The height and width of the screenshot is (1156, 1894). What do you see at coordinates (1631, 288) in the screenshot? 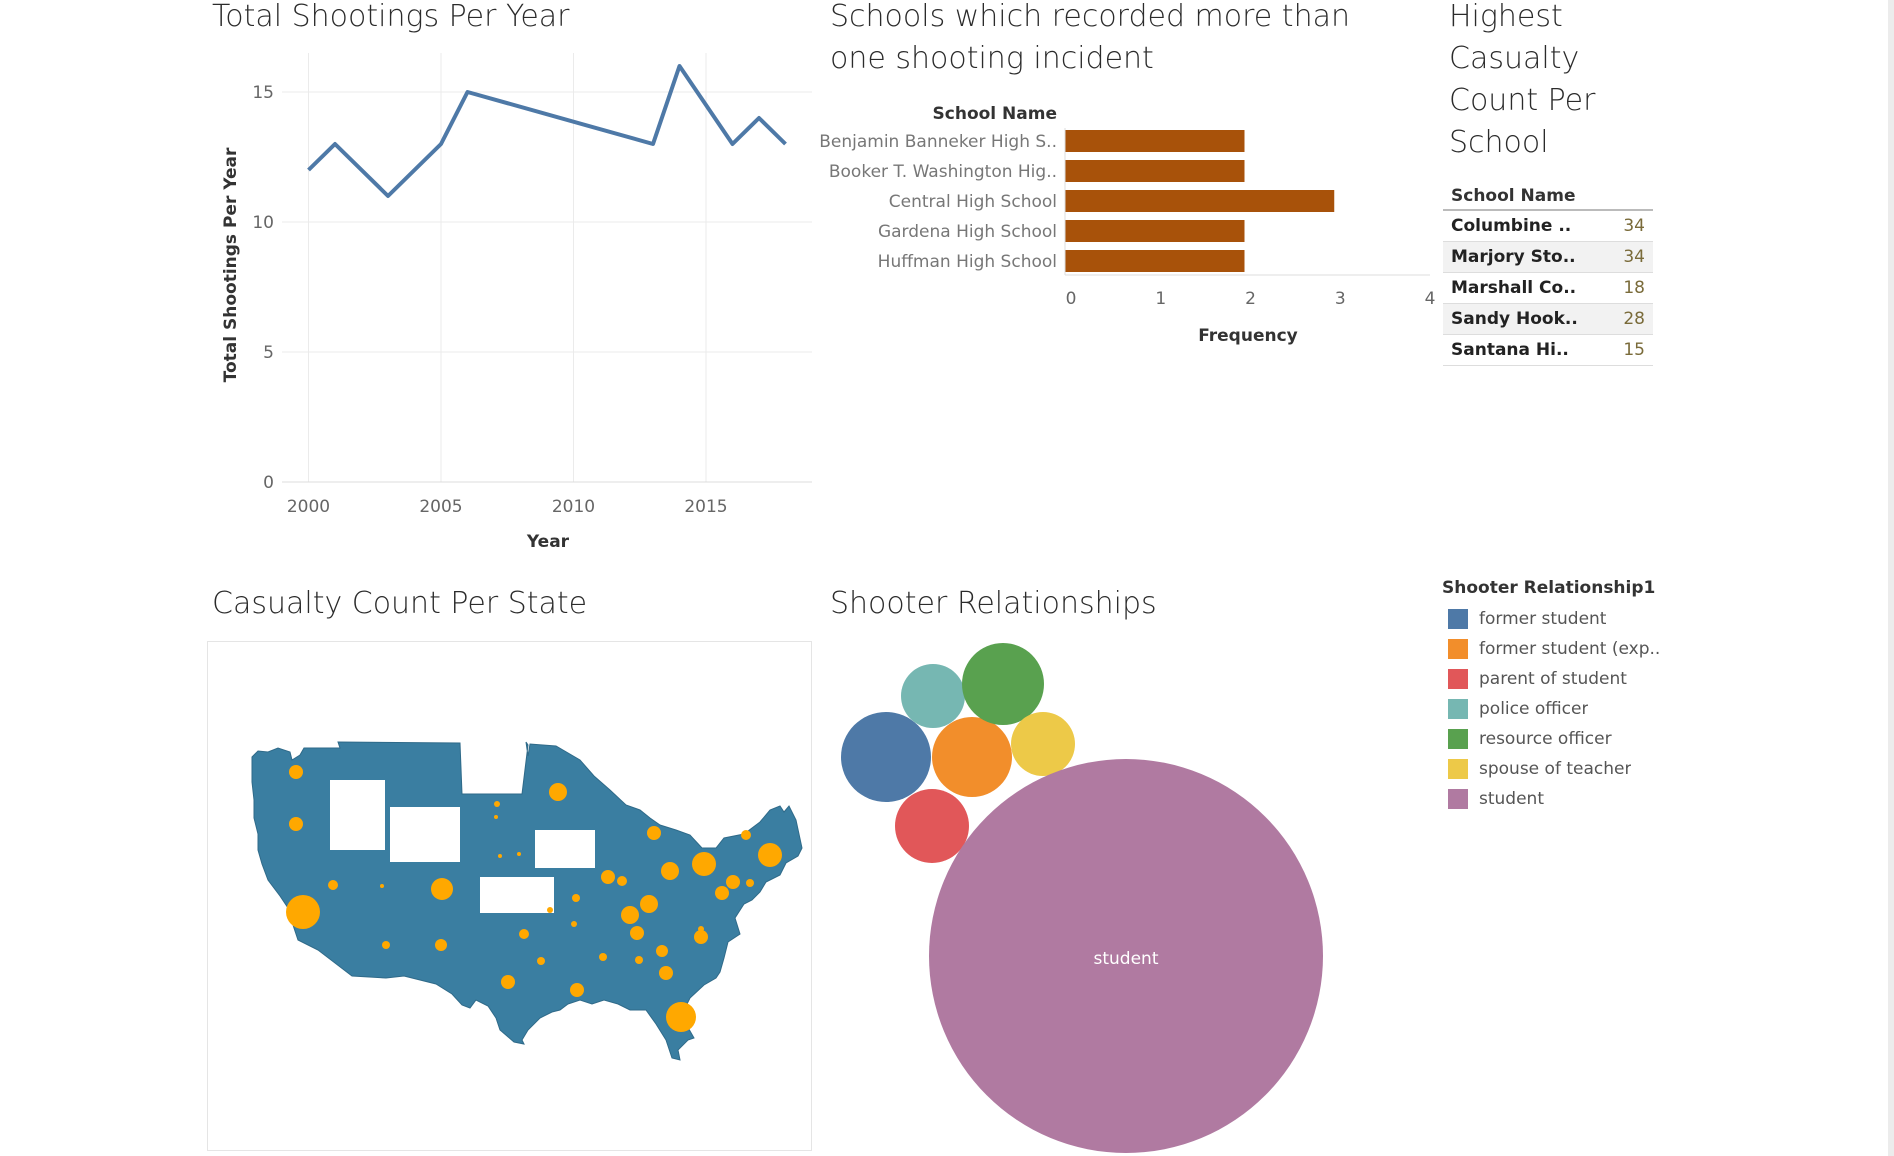
I see `table-cell-value: 18` at bounding box center [1631, 288].